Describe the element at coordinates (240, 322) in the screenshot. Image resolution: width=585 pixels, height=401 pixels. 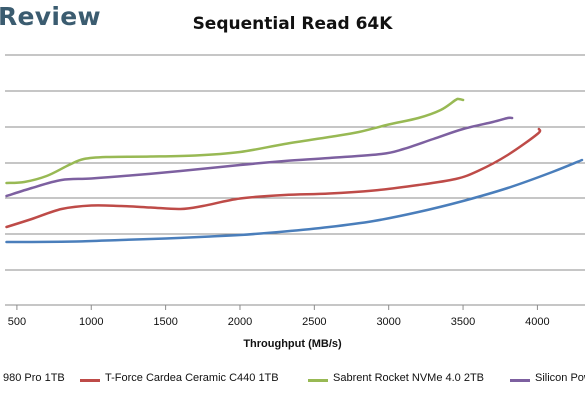
I see `x-tick-label: 2000` at that location.